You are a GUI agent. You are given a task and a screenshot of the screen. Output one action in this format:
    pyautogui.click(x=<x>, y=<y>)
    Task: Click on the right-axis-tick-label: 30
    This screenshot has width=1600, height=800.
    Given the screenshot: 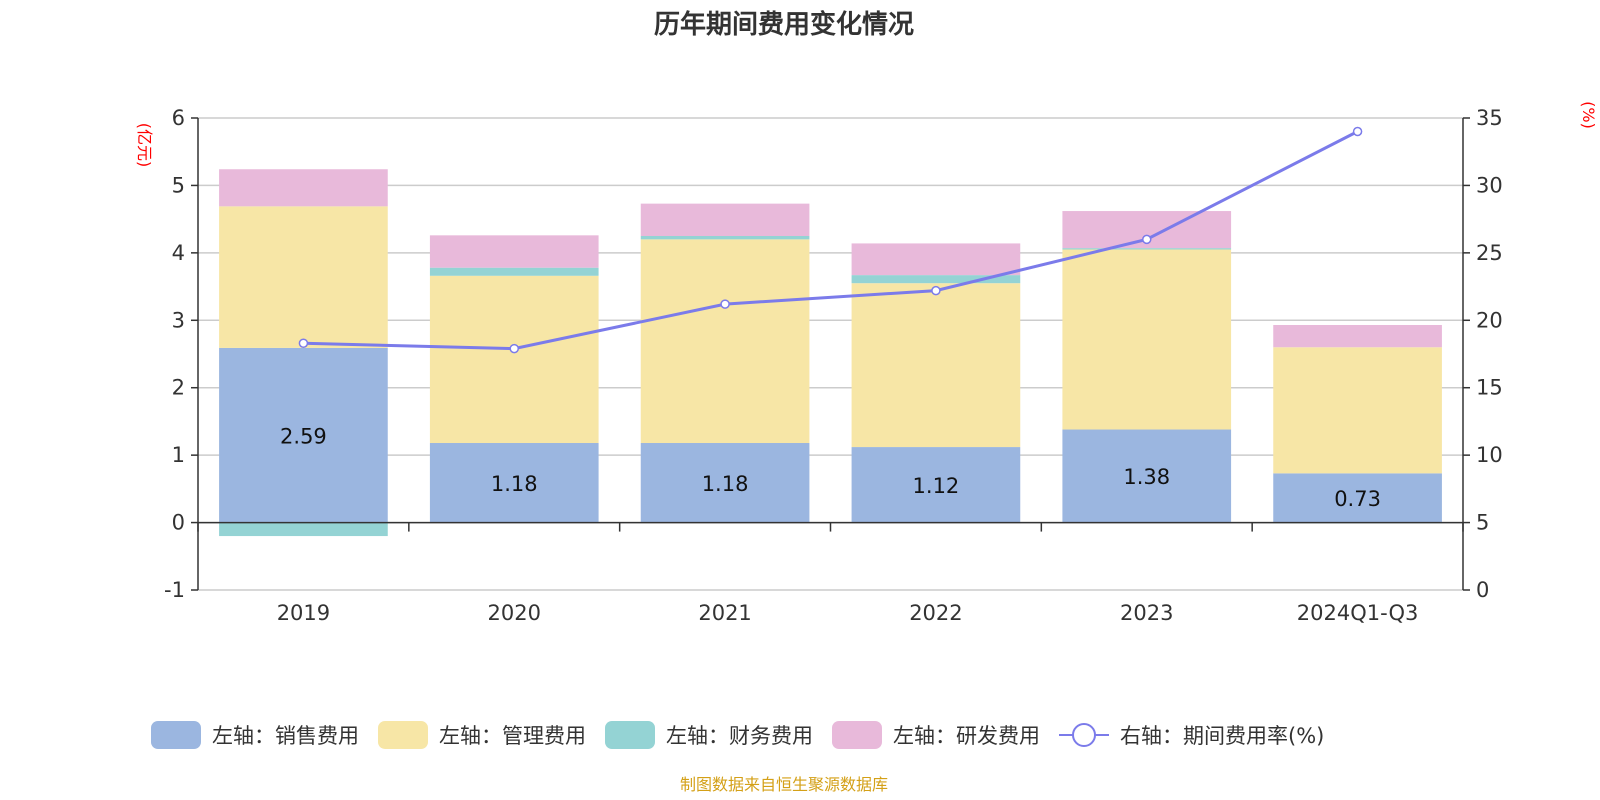 What is the action you would take?
    pyautogui.click(x=1489, y=185)
    